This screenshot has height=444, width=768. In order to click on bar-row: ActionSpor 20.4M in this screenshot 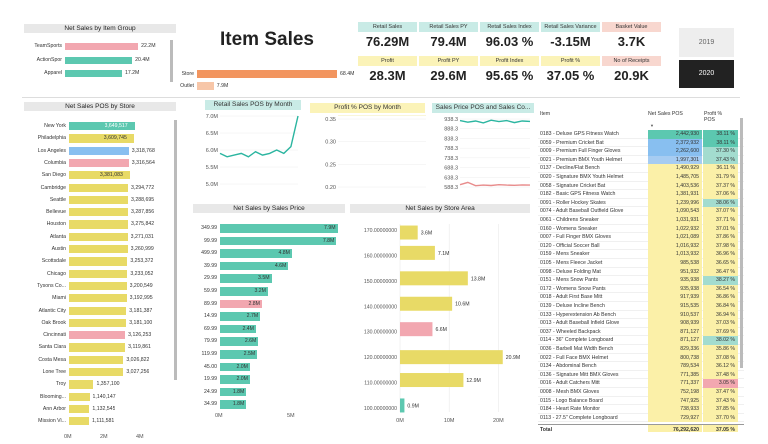, I will do `click(99, 61)`.